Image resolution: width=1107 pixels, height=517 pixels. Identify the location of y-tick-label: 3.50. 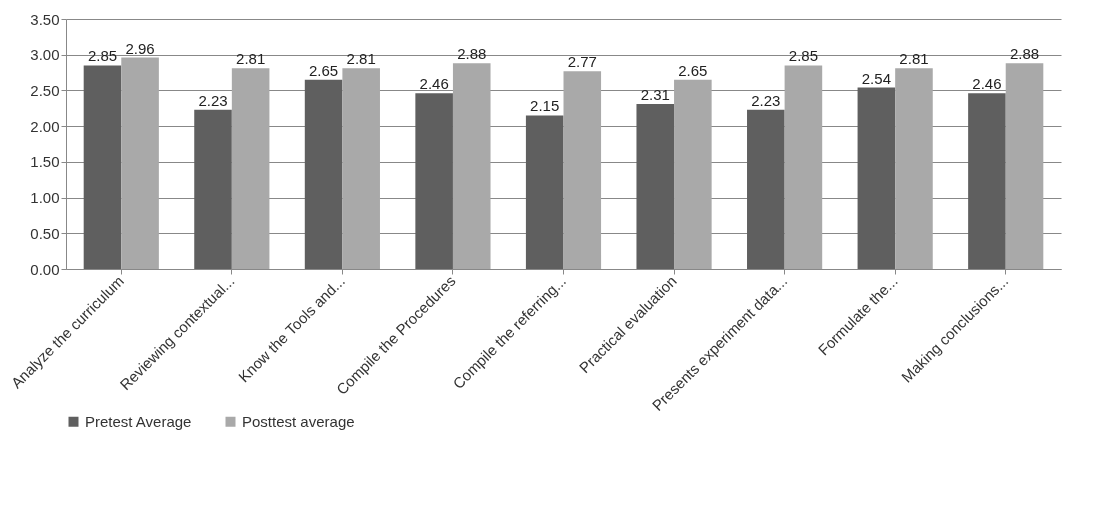
(45, 19).